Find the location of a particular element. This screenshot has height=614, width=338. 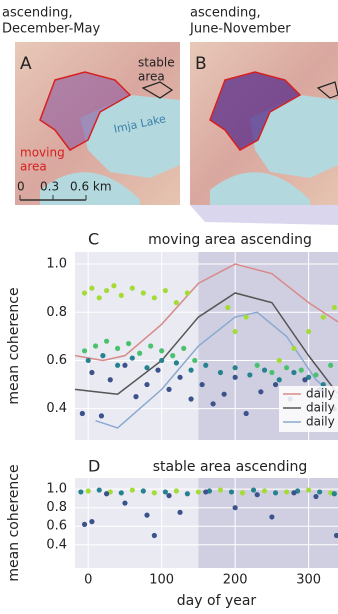

x-axis-label: day of year is located at coordinates (217, 601).